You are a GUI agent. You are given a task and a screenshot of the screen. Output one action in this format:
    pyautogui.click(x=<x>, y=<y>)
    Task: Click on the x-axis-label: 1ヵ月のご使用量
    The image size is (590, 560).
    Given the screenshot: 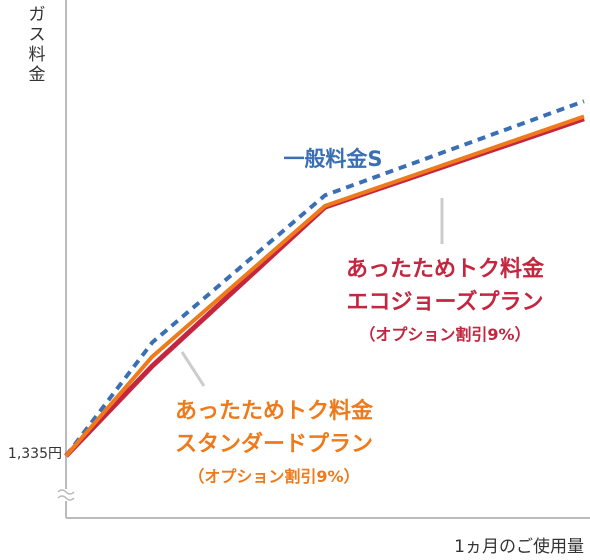 What is the action you would take?
    pyautogui.click(x=519, y=546)
    